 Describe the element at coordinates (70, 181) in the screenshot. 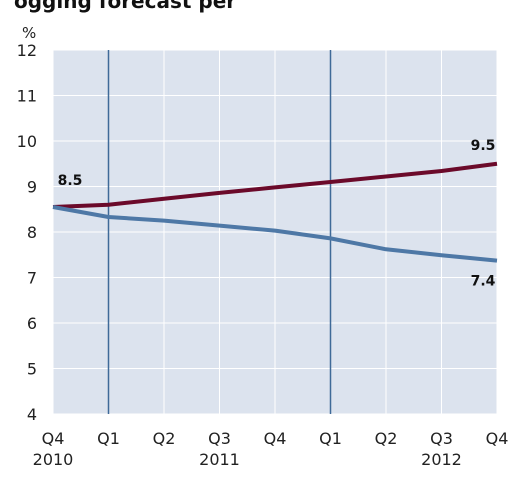

I see `data-label: 8.5` at that location.